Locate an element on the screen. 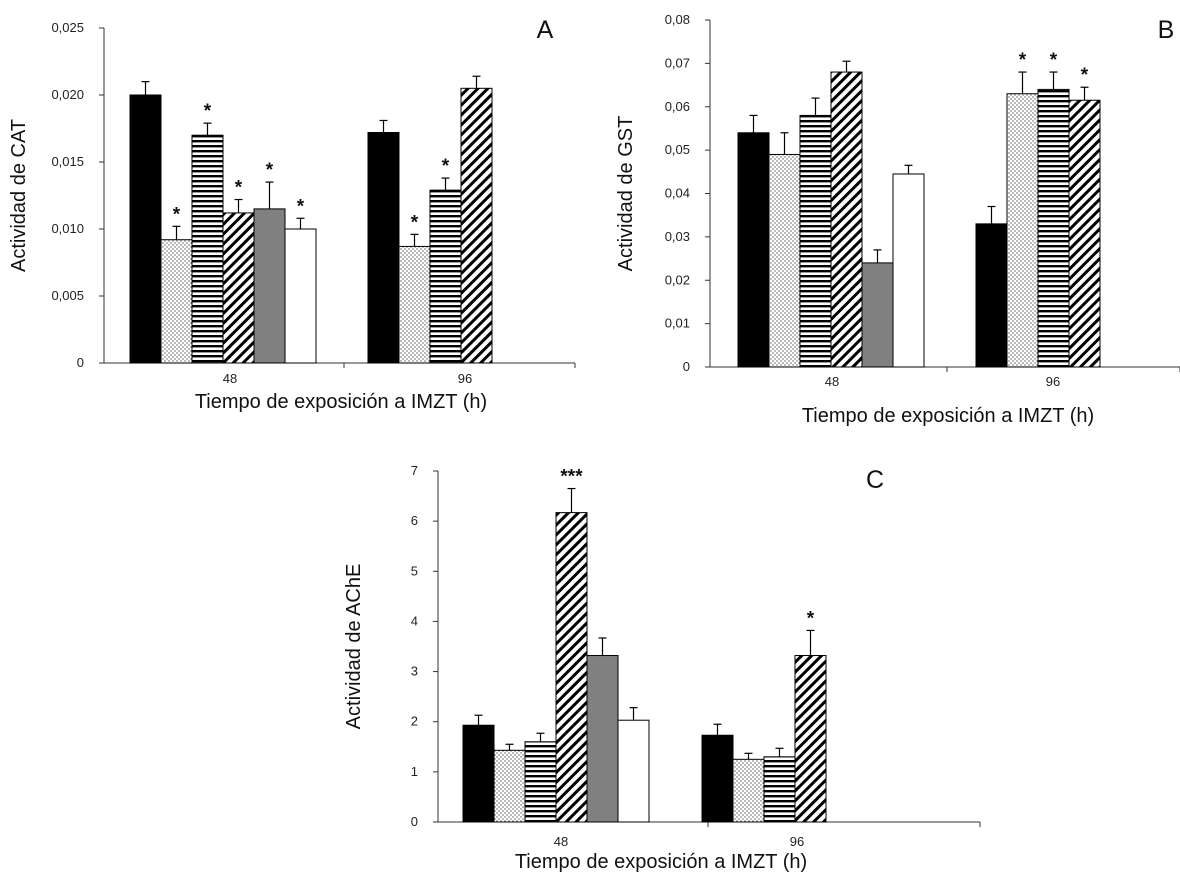 The image size is (1180, 888). y-axis-title: Actividad de CAT is located at coordinates (19, 195).